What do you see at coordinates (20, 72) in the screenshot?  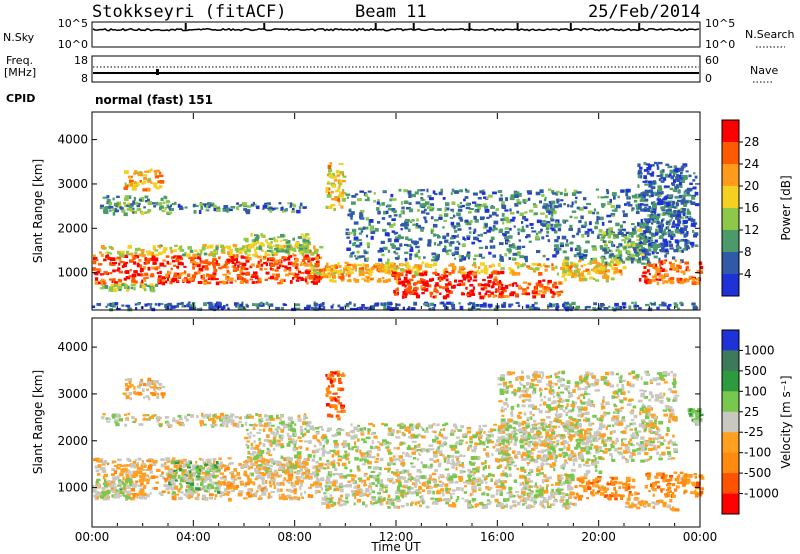 I see `frequency-unit-label: [MHz]` at bounding box center [20, 72].